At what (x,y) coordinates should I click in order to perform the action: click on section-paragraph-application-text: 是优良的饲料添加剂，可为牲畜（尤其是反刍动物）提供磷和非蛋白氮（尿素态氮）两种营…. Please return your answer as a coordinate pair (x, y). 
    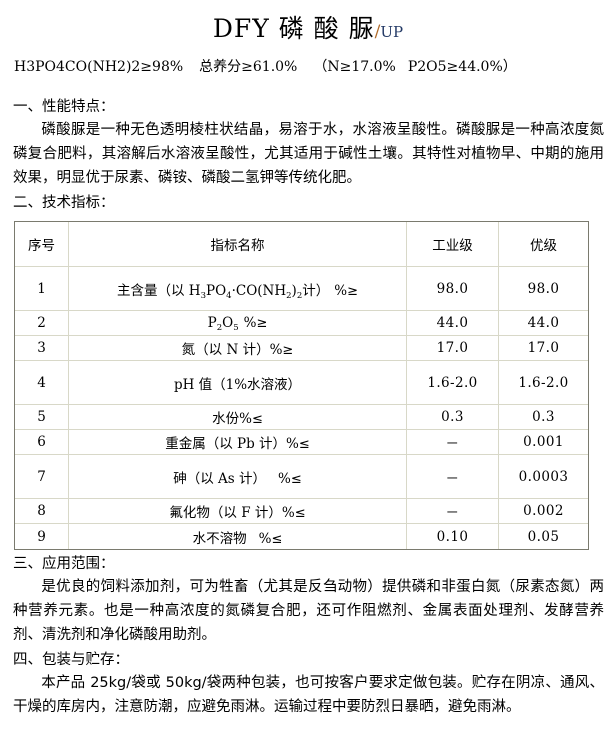
    Looking at the image, I should click on (308, 611).